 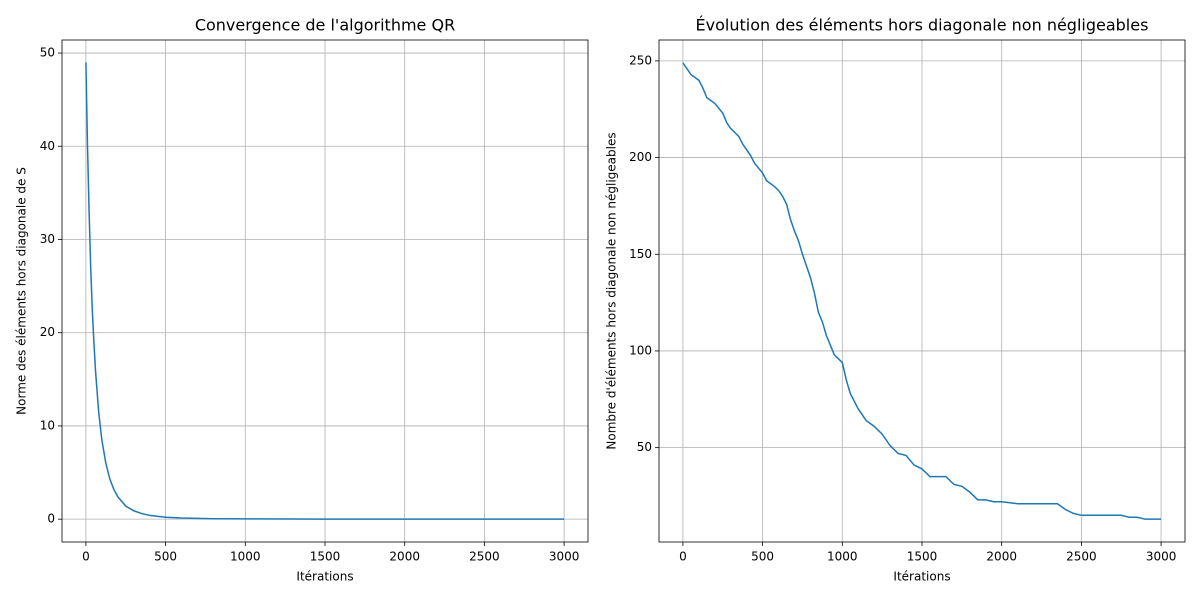 What do you see at coordinates (640, 60) in the screenshot?
I see `y-tick-label: 250` at bounding box center [640, 60].